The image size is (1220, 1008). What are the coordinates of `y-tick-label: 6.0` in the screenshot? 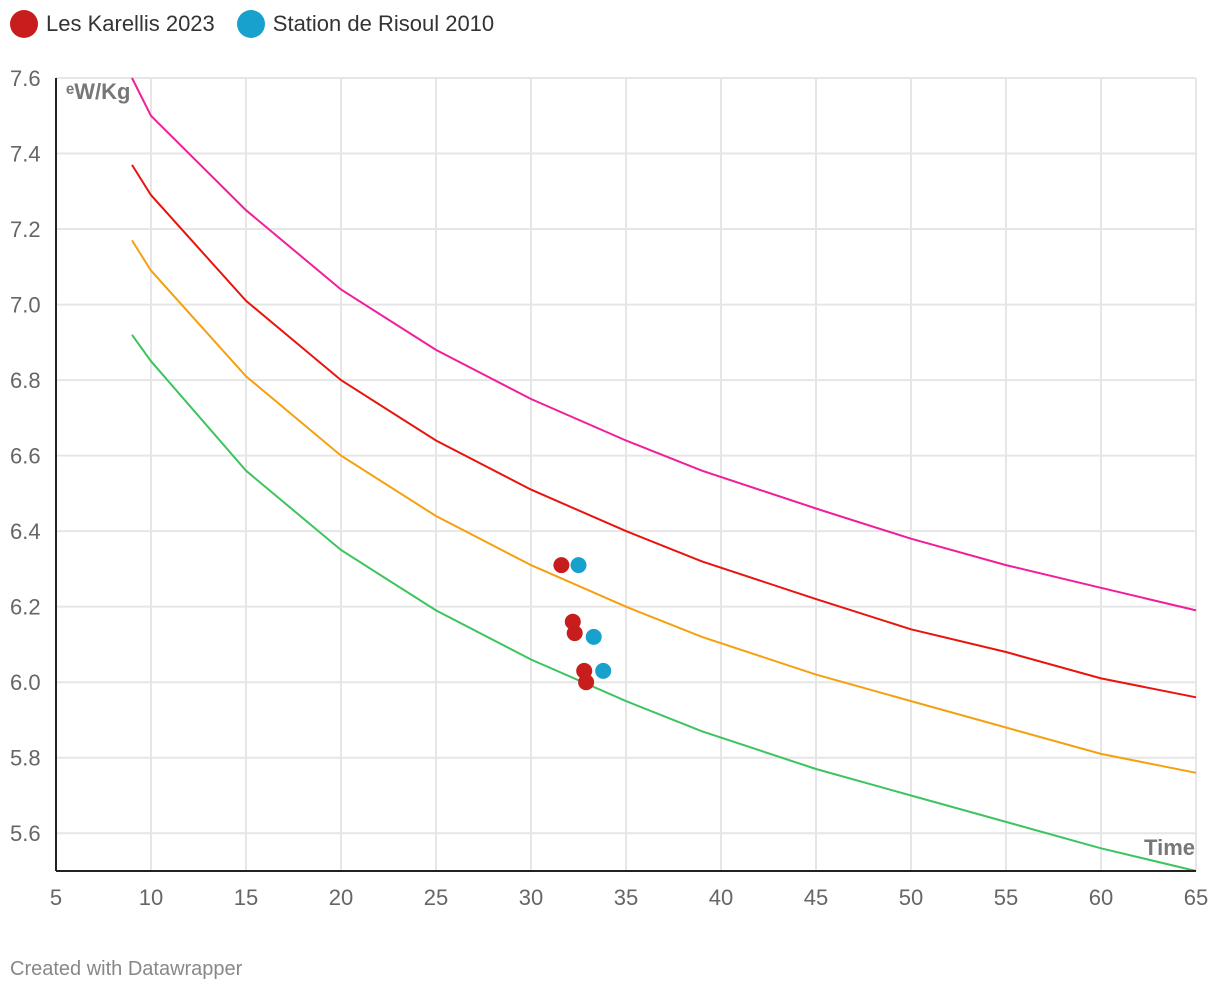 It's located at (25, 682).